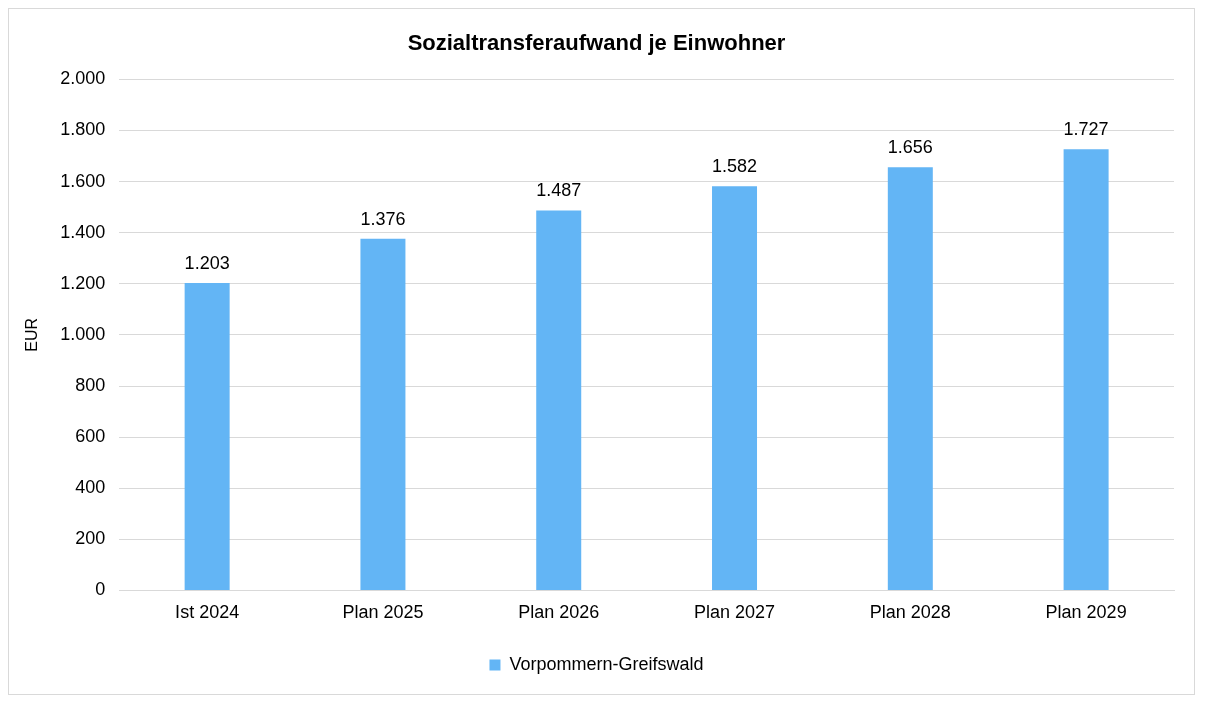 This screenshot has height=703, width=1205. Describe the element at coordinates (90, 487) in the screenshot. I see `y-tick-label: 400` at that location.